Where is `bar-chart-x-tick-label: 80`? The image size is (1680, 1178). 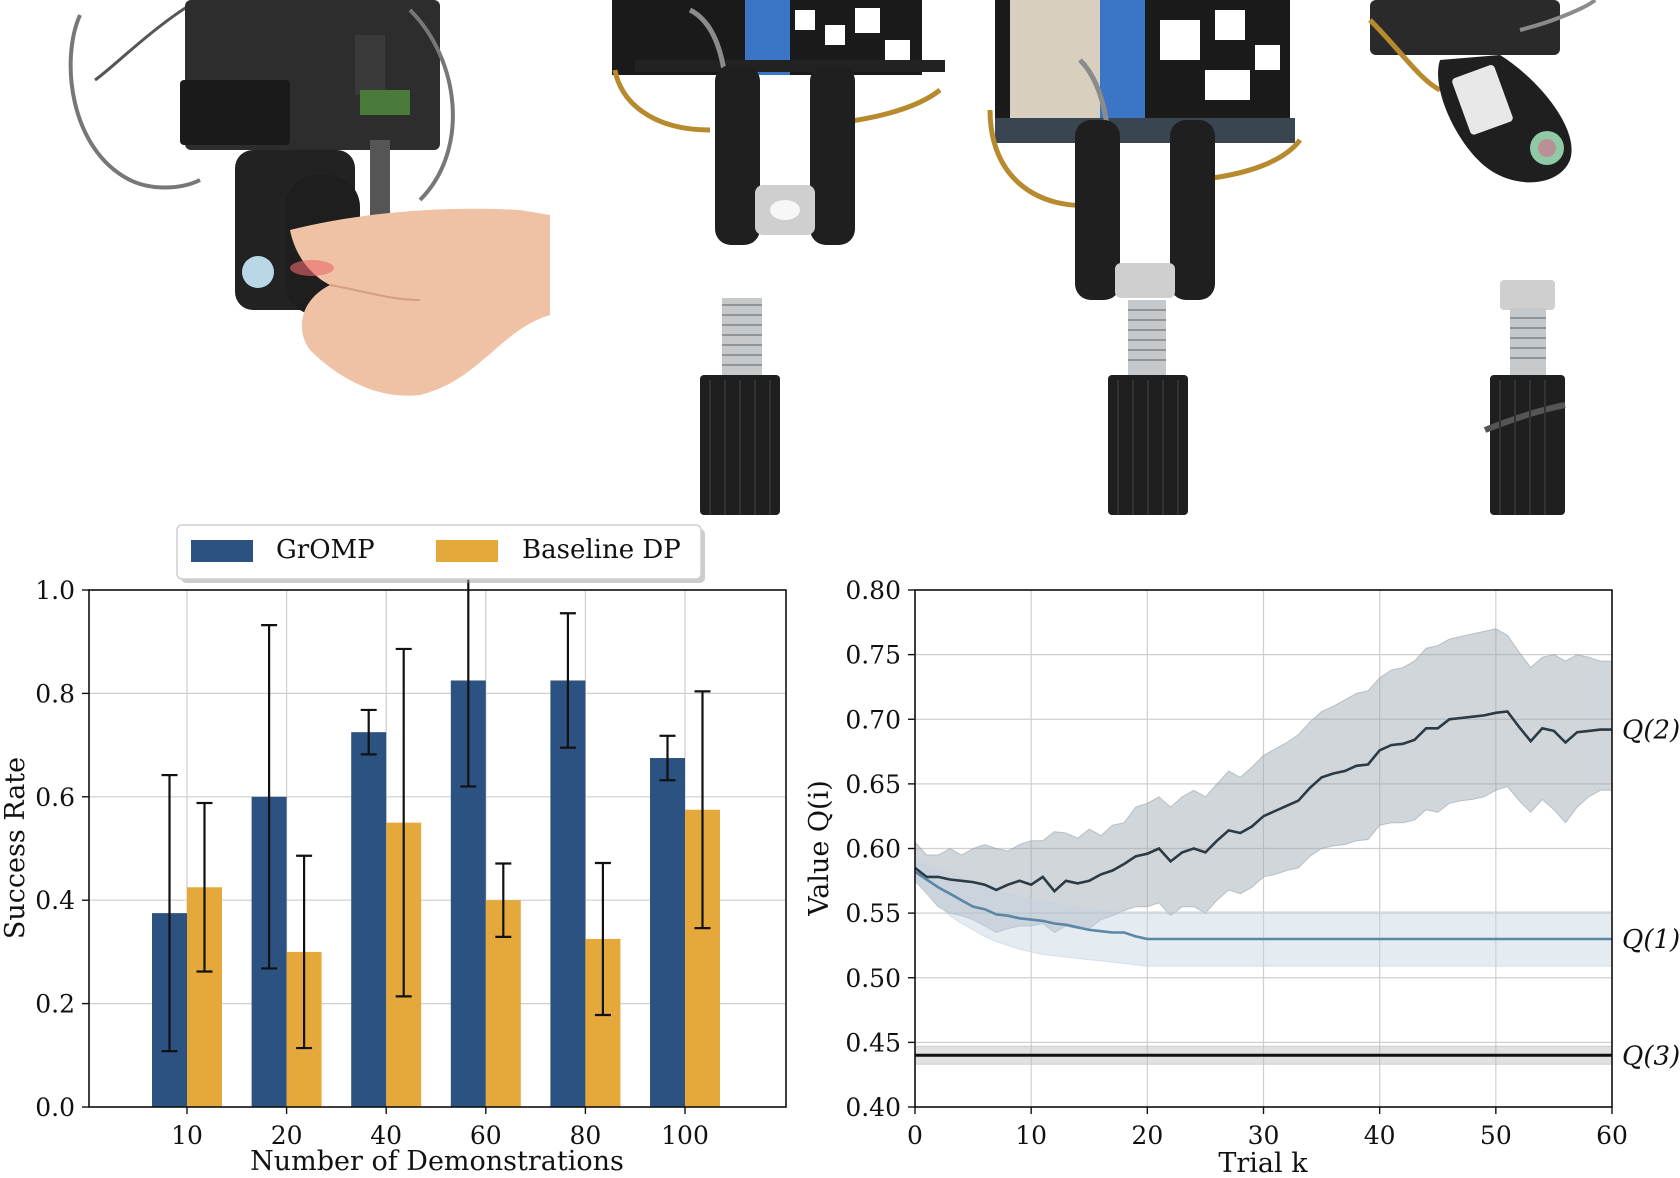
bar-chart-x-tick-label: 80 is located at coordinates (585, 1135).